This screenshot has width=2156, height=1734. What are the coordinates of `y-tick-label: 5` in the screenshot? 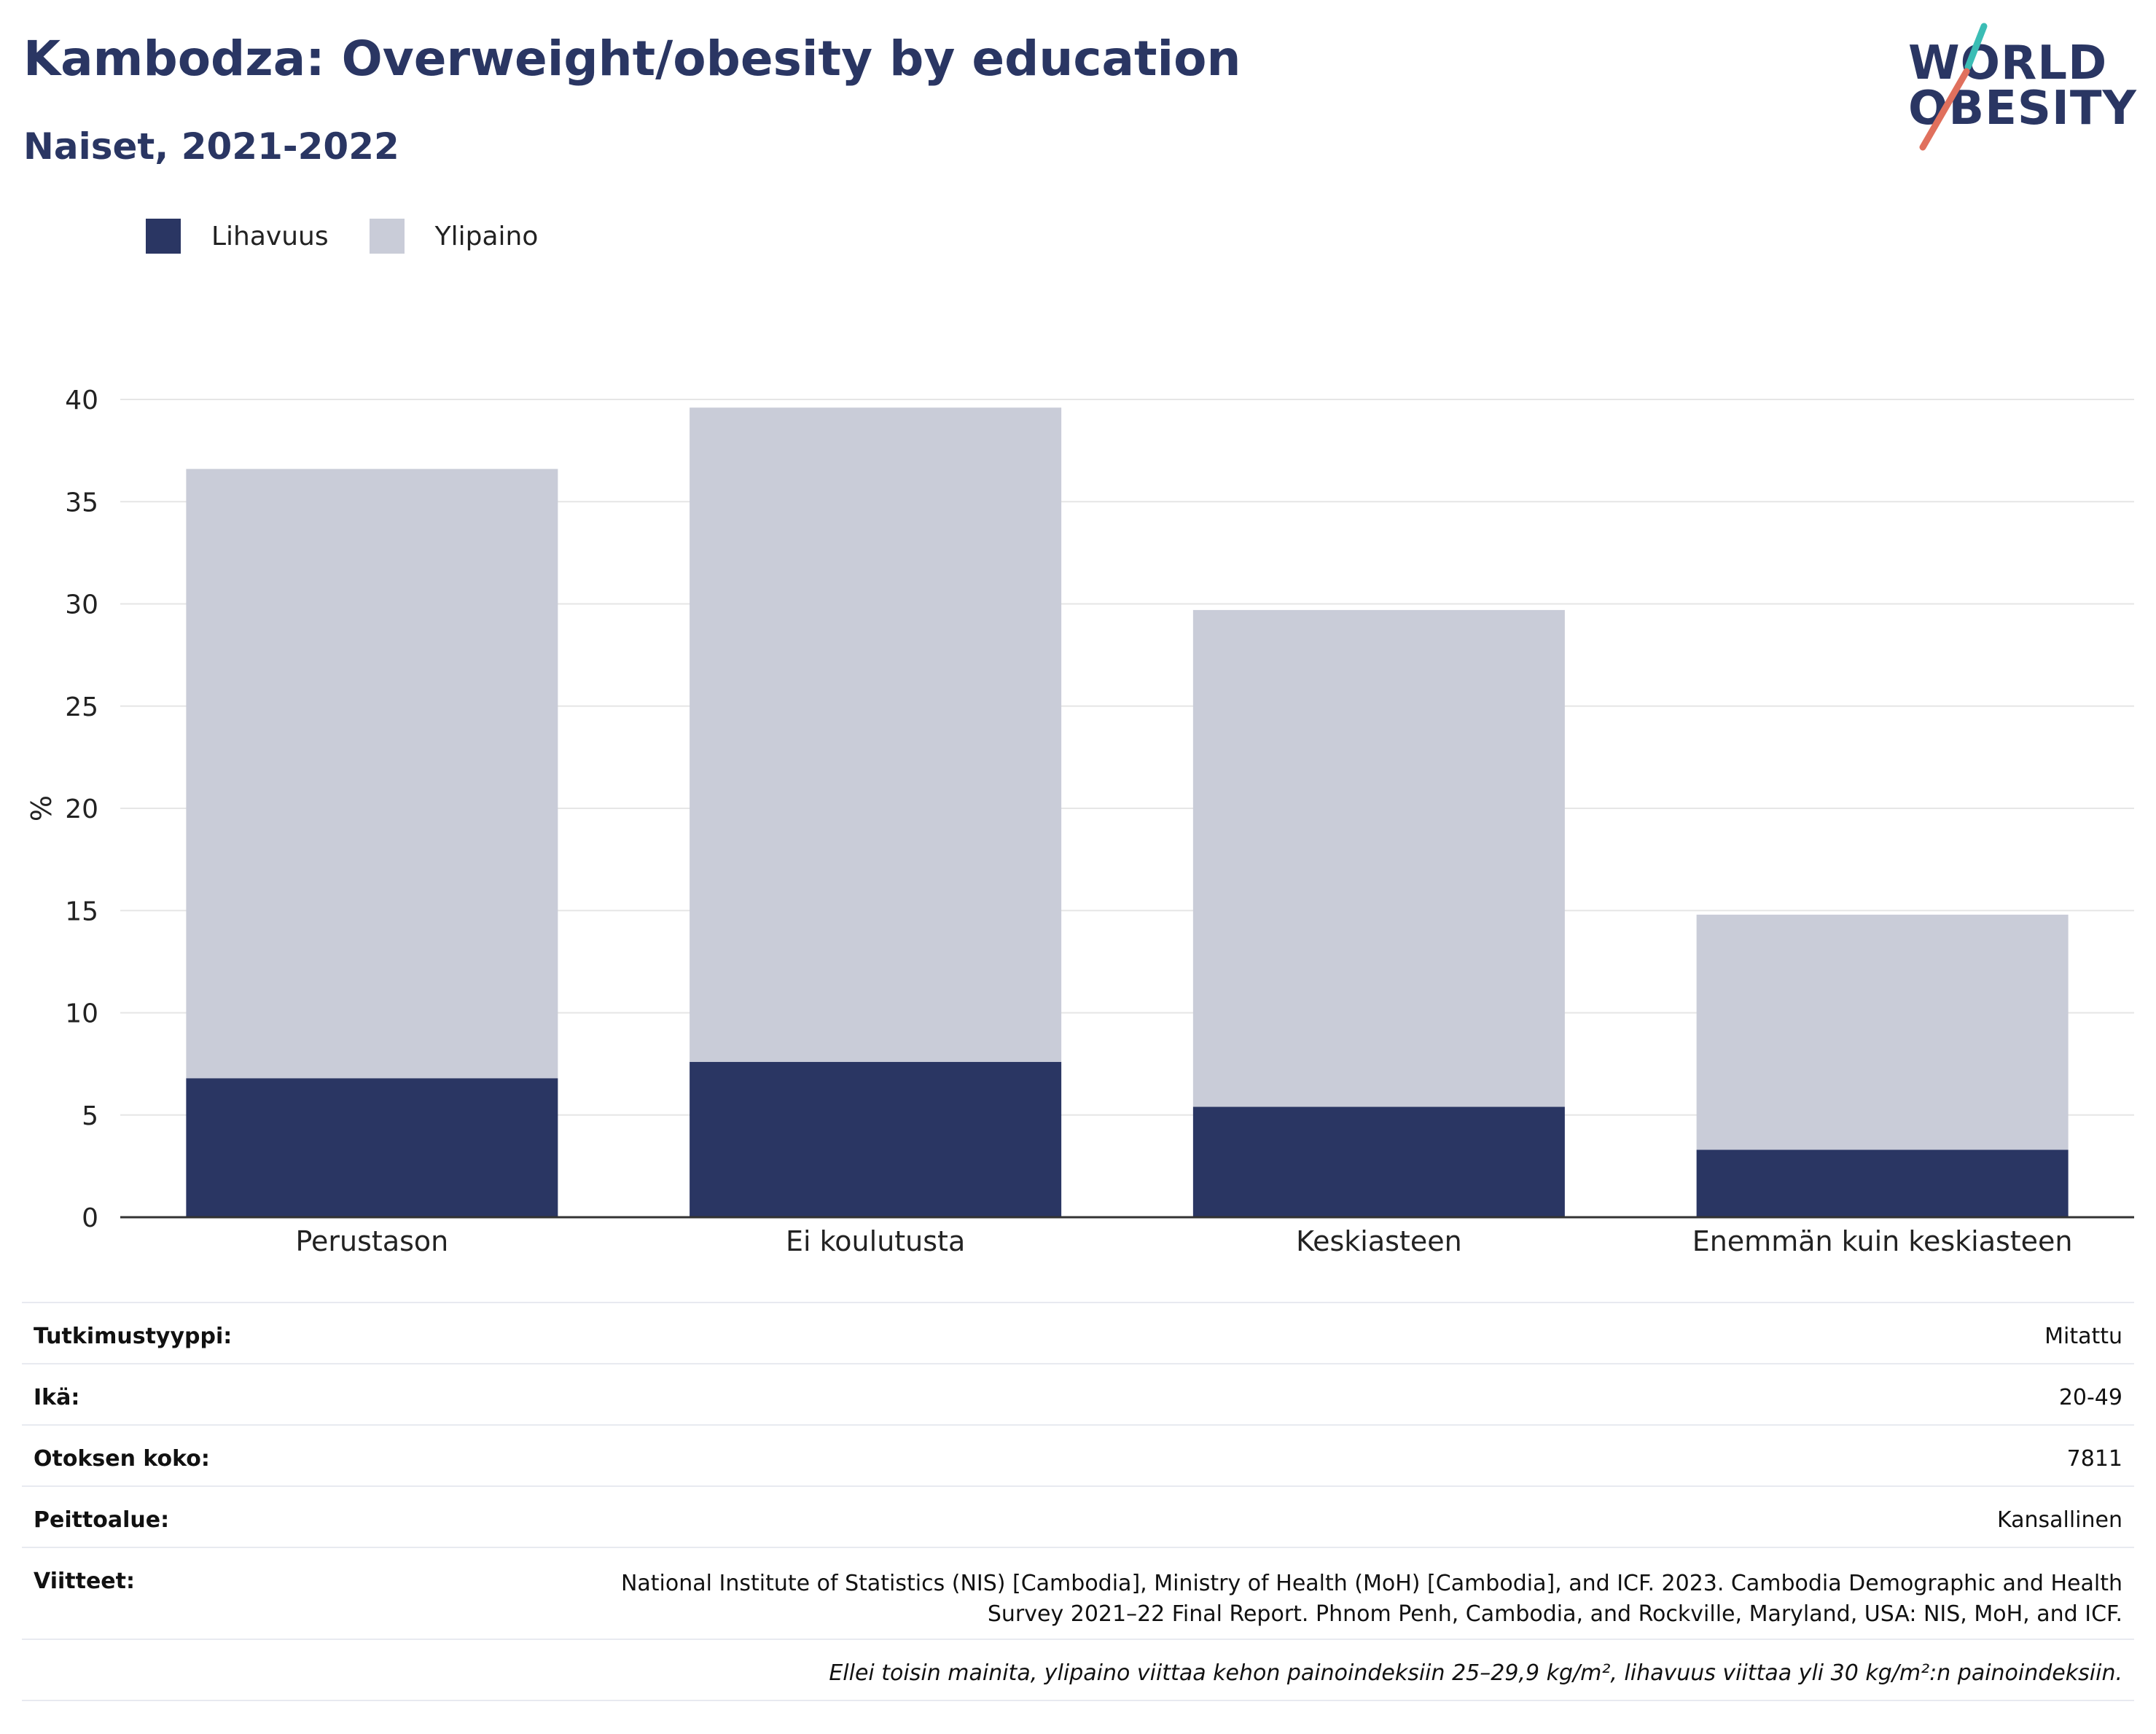 It's located at (90, 1116).